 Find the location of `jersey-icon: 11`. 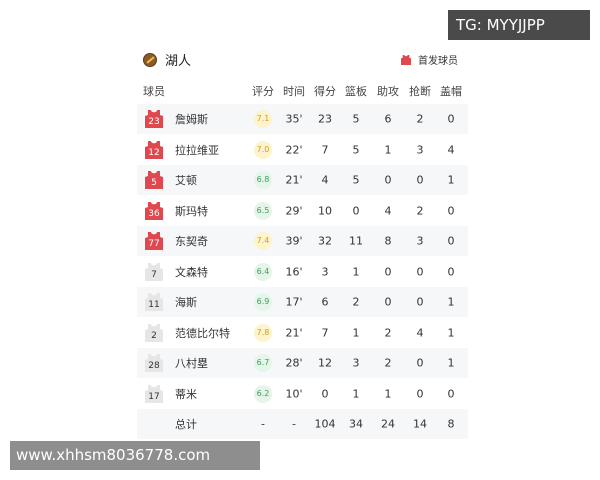

jersey-icon: 11 is located at coordinates (154, 302).